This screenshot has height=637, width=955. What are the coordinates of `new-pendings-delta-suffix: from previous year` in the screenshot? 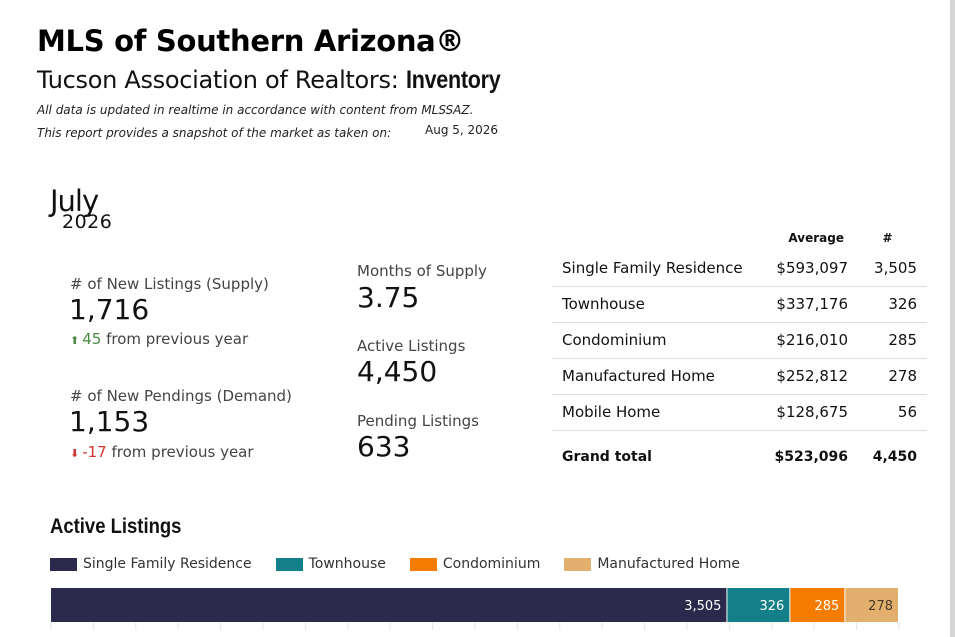 It's located at (182, 452).